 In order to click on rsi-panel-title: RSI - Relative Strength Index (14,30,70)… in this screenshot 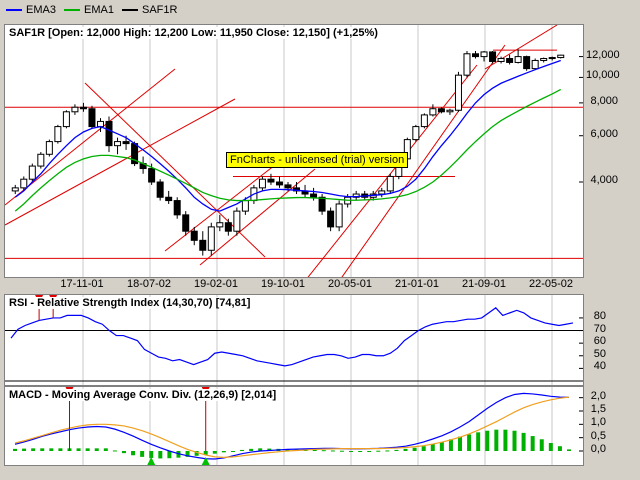, I will do `click(130, 303)`.